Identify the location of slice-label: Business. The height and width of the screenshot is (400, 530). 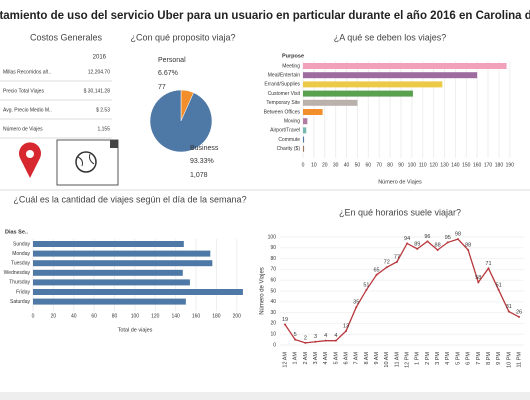
(204, 148).